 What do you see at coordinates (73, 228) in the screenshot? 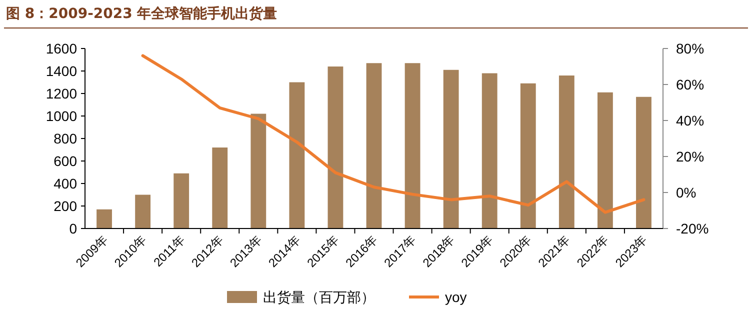
I see `y-tick-label: 0` at bounding box center [73, 228].